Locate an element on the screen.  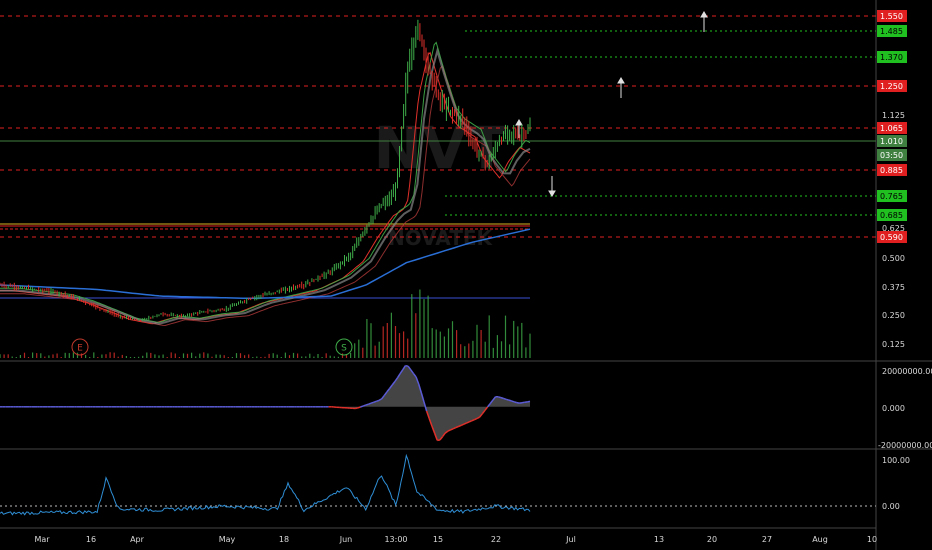
earnings-marker: E is located at coordinates (80, 347).